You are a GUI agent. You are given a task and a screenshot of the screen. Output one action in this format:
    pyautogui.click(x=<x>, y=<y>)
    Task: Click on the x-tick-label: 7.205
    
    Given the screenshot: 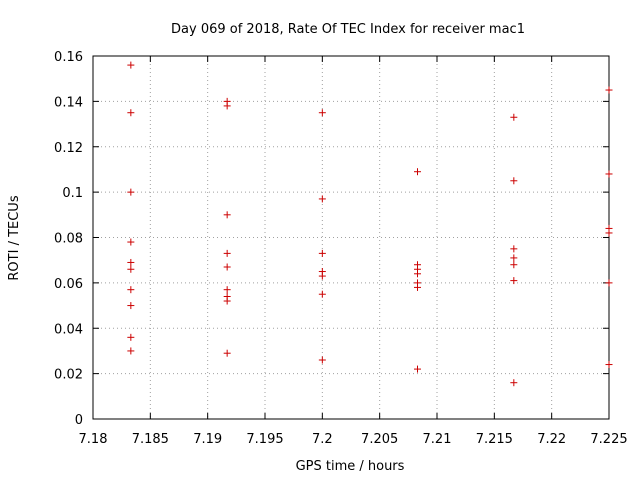 What is the action you would take?
    pyautogui.click(x=379, y=439)
    